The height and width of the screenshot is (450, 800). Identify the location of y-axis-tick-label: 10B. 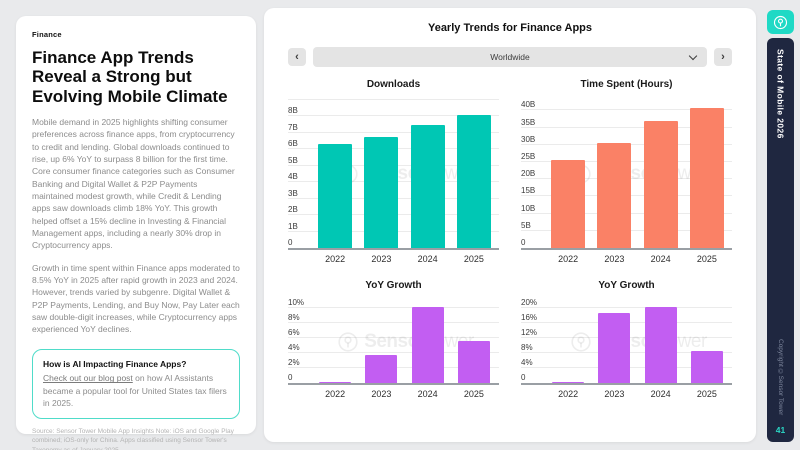
(528, 208).